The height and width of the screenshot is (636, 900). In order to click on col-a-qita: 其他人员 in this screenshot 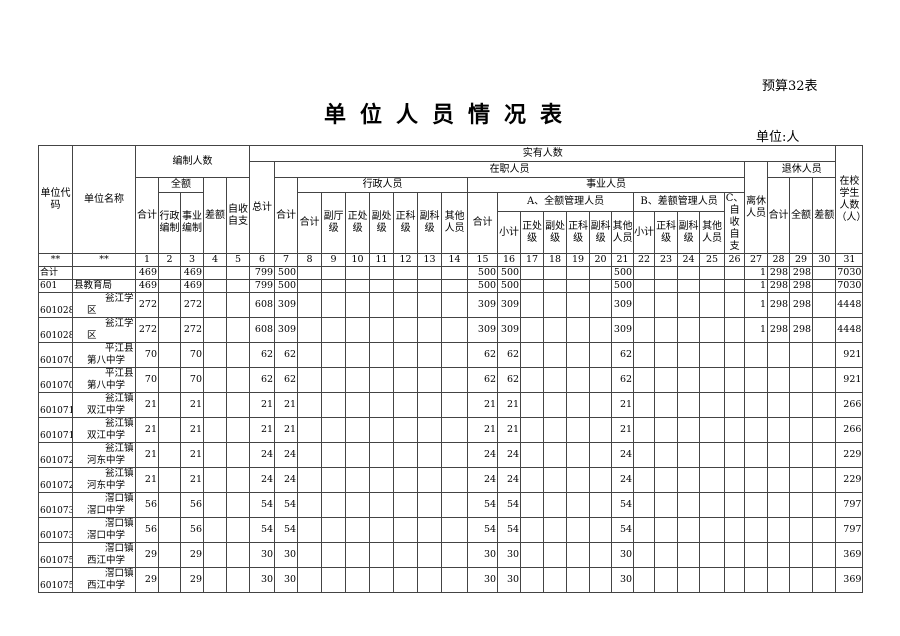, I will do `click(623, 232)`.